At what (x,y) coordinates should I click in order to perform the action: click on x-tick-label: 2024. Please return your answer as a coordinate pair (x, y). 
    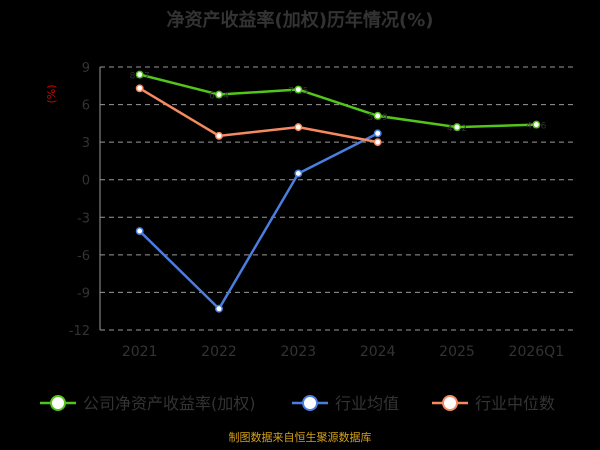
    Looking at the image, I should click on (378, 352).